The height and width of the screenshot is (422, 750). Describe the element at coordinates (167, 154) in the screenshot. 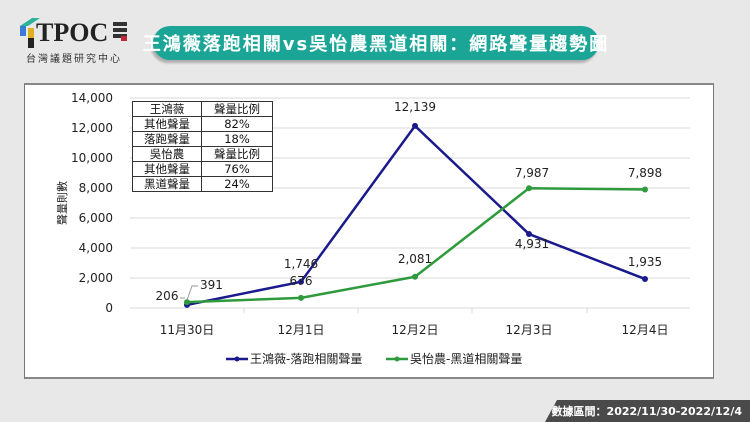

I see `table-cell: 吳怡農` at that location.